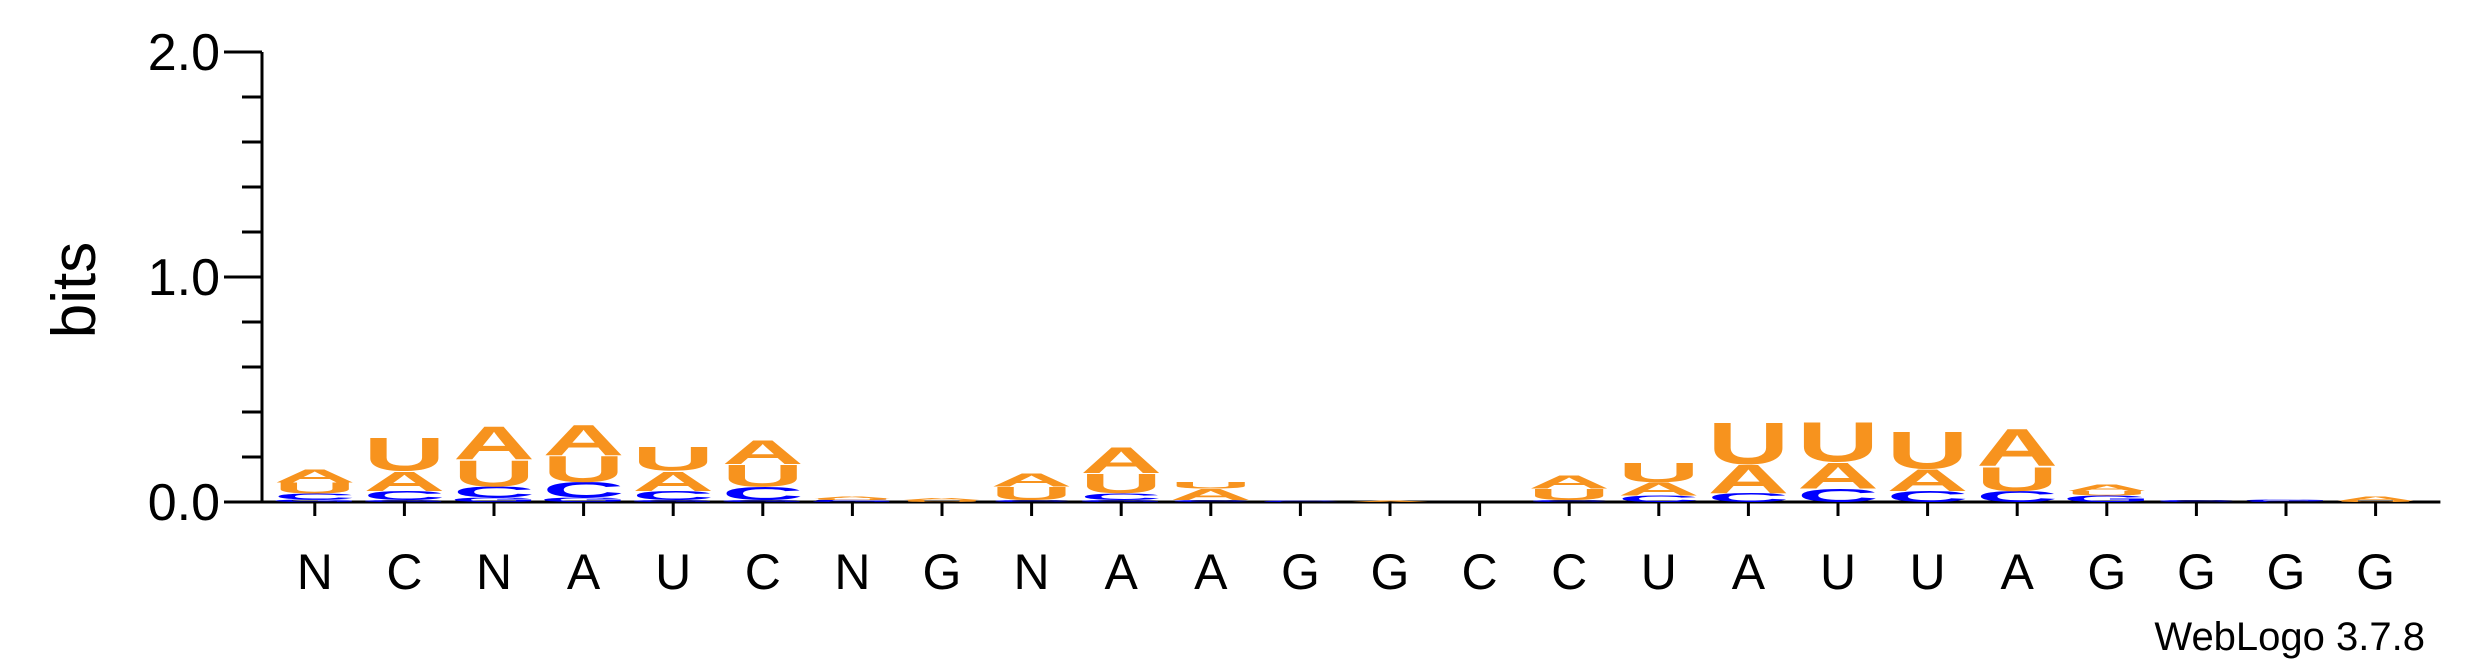 Image resolution: width=2475 pixels, height=667 pixels. I want to click on y-axis-label: bits, so click(74, 290).